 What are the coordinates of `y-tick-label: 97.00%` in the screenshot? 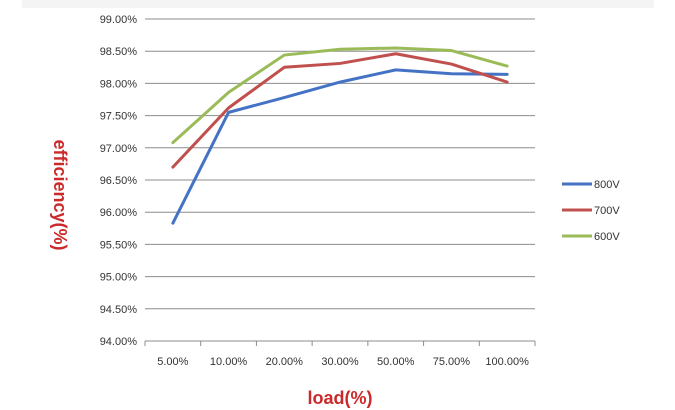 It's located at (119, 149).